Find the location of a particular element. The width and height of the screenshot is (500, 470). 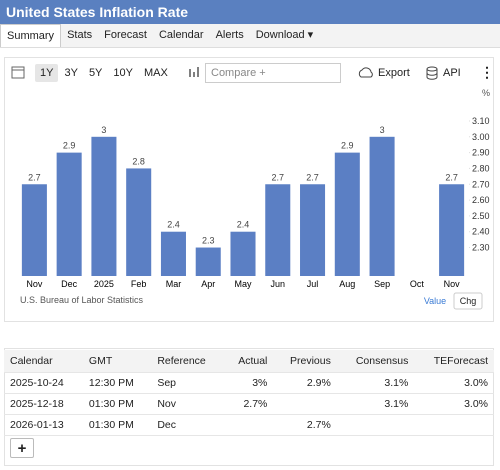

x-tick-label: Feb is located at coordinates (139, 284).